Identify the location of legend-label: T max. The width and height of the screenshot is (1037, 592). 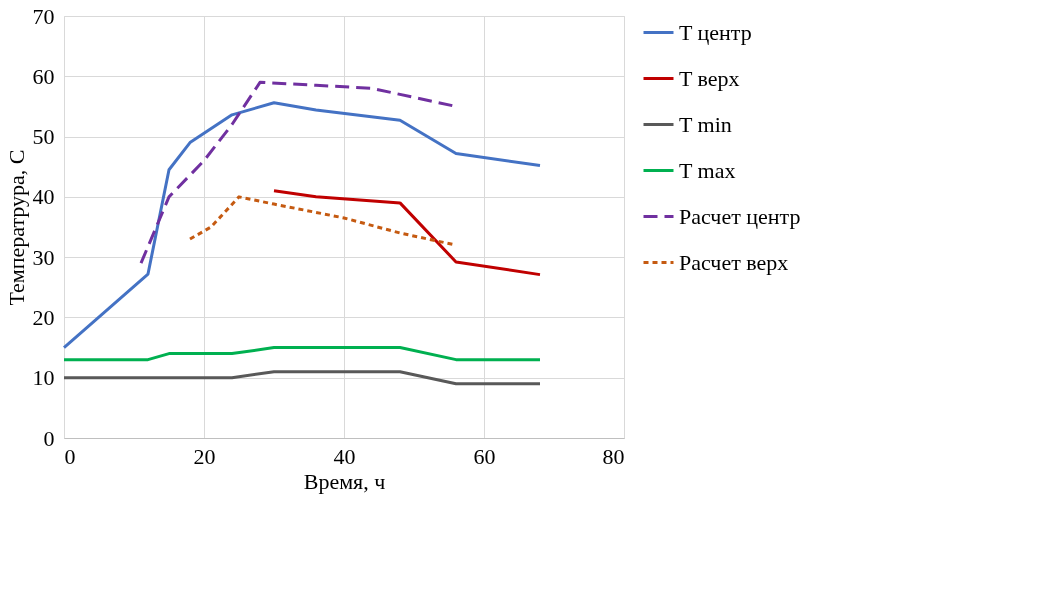
(707, 170).